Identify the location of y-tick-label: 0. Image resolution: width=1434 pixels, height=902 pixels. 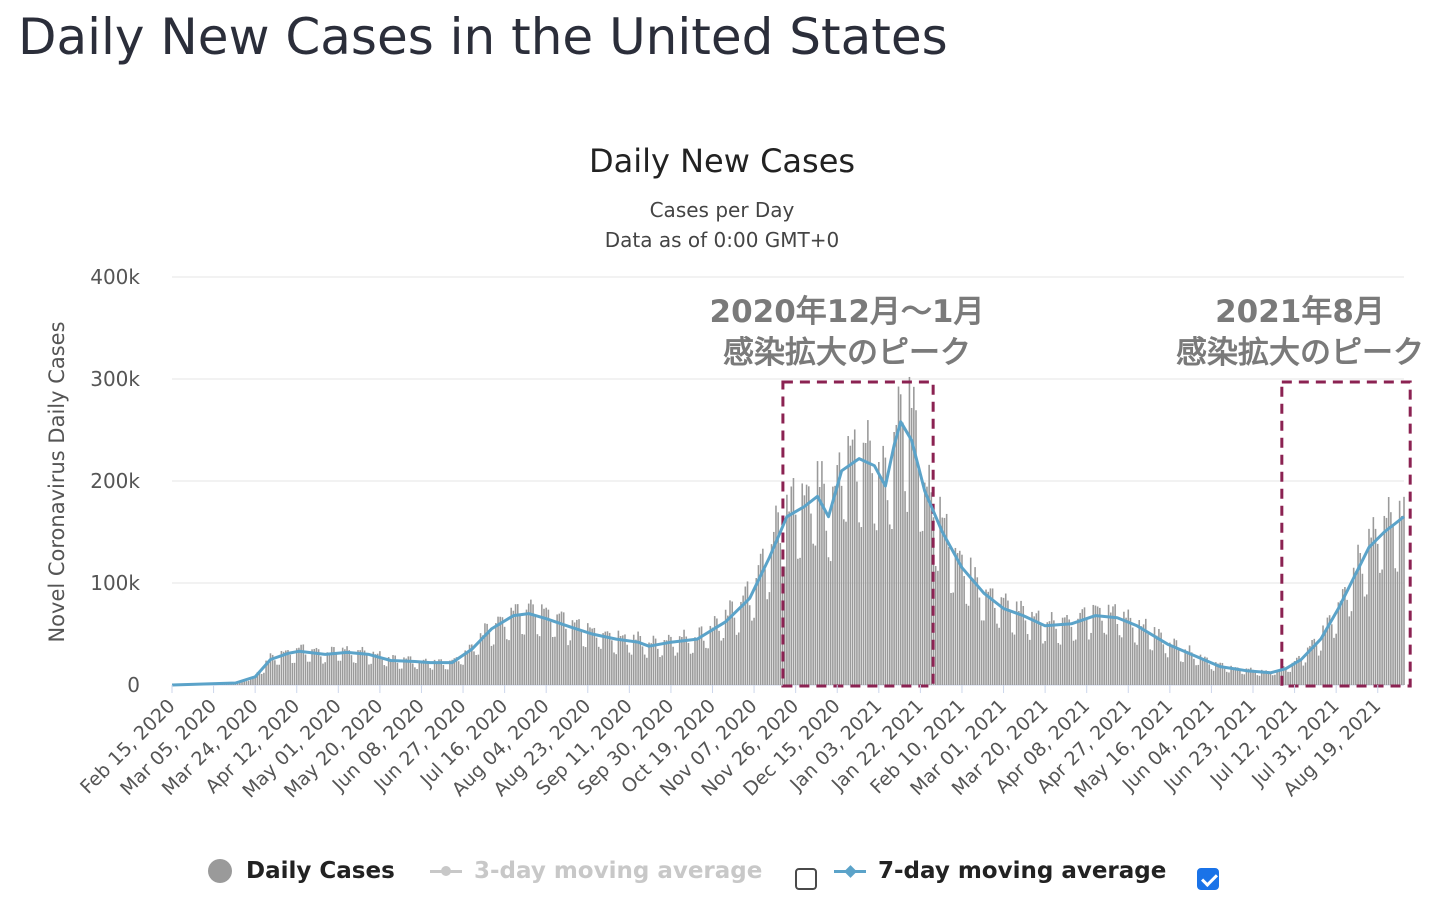
(133, 685).